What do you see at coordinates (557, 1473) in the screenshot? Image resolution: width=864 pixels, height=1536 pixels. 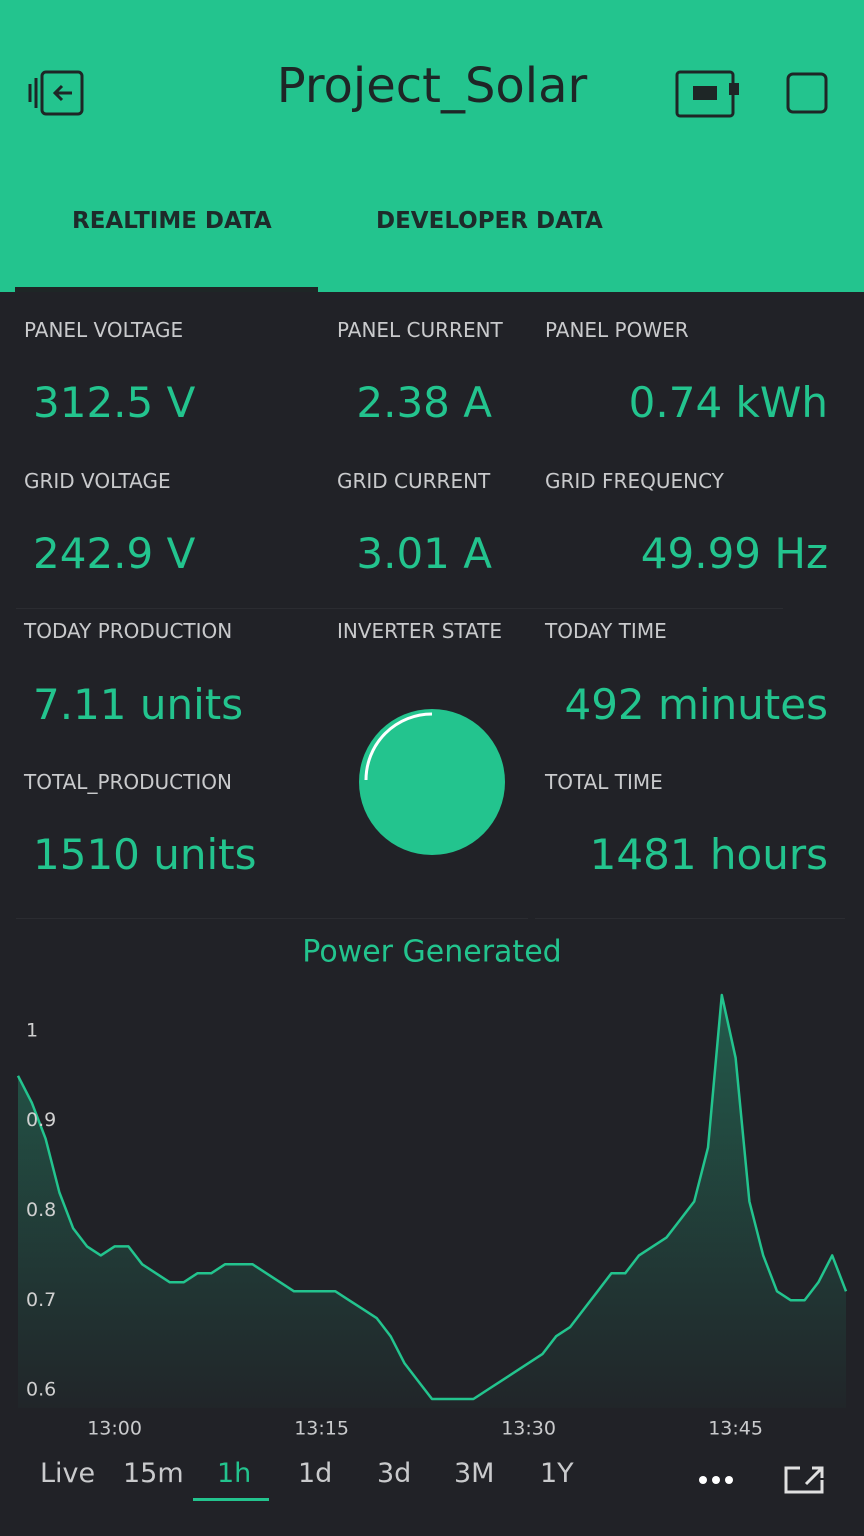 I see `range-option: 1Y` at bounding box center [557, 1473].